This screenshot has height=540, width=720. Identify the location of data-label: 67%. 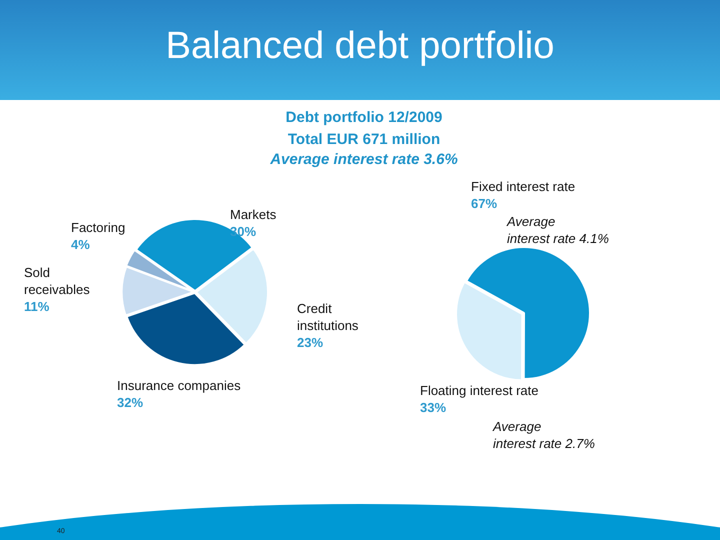
(484, 204).